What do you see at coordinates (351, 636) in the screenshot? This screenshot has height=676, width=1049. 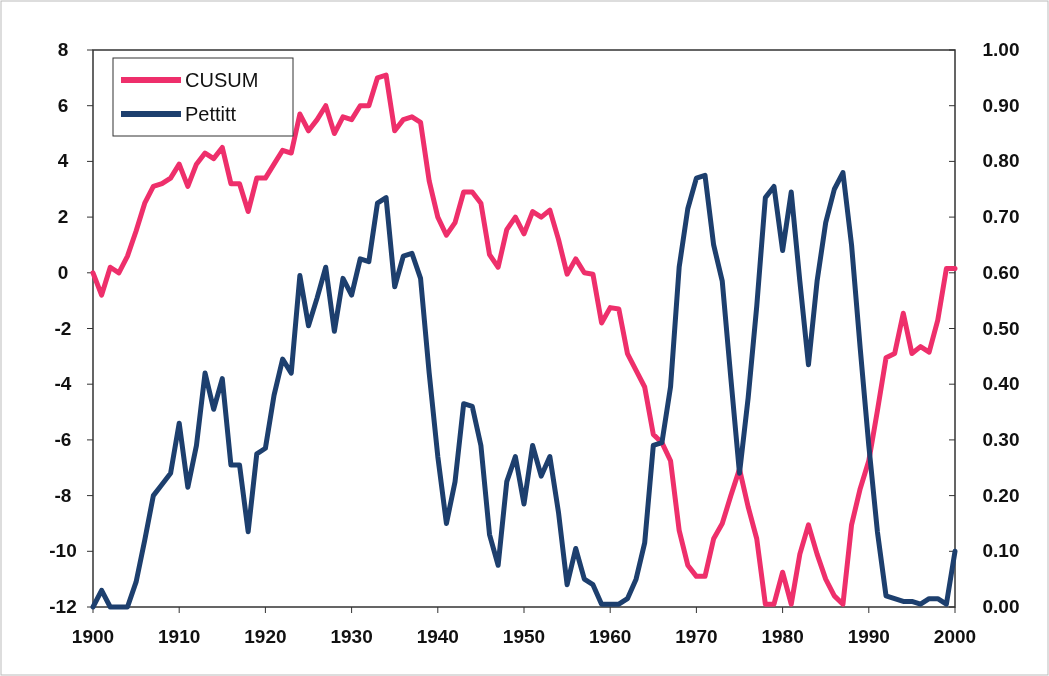 I see `x-tick-label: 1930` at bounding box center [351, 636].